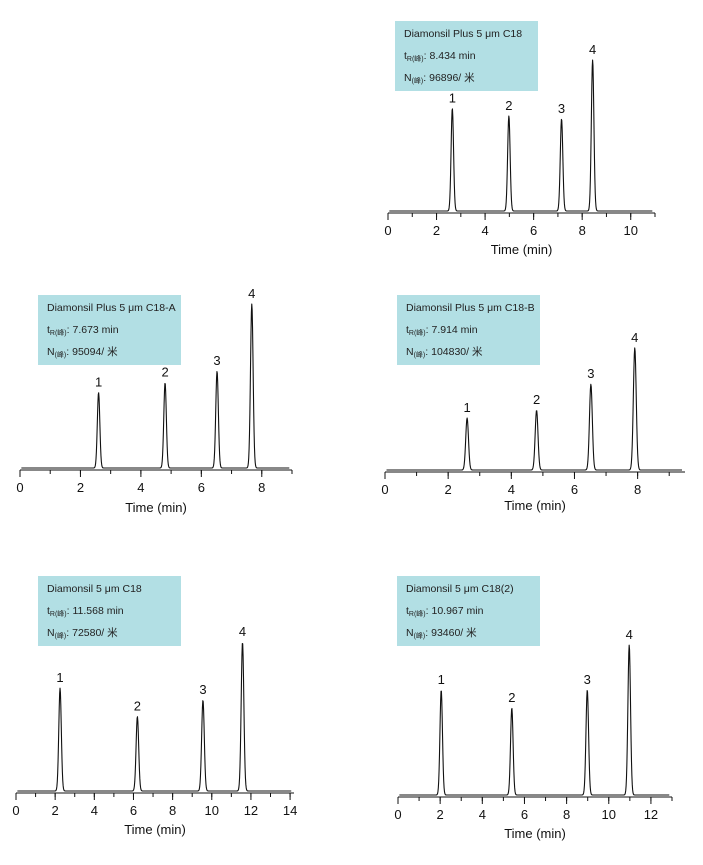 This screenshot has width=703, height=865. Describe the element at coordinates (94, 589) in the screenshot. I see `column-name: Diamonsil 5 μm C18` at that location.